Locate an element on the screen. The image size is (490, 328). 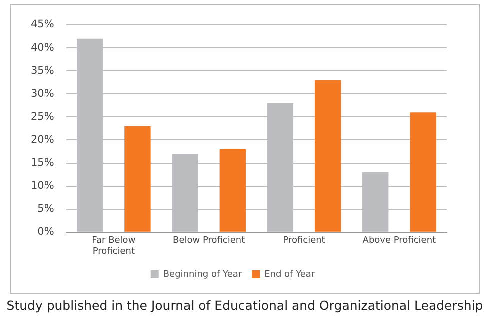
y-tick-label: 10% is located at coordinates (42, 186).